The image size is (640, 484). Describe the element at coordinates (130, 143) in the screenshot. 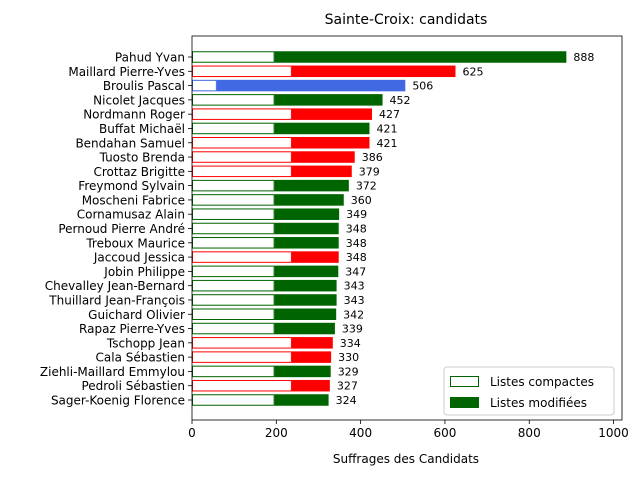

I see `y-tick-label: Bendahan Samuel` at that location.